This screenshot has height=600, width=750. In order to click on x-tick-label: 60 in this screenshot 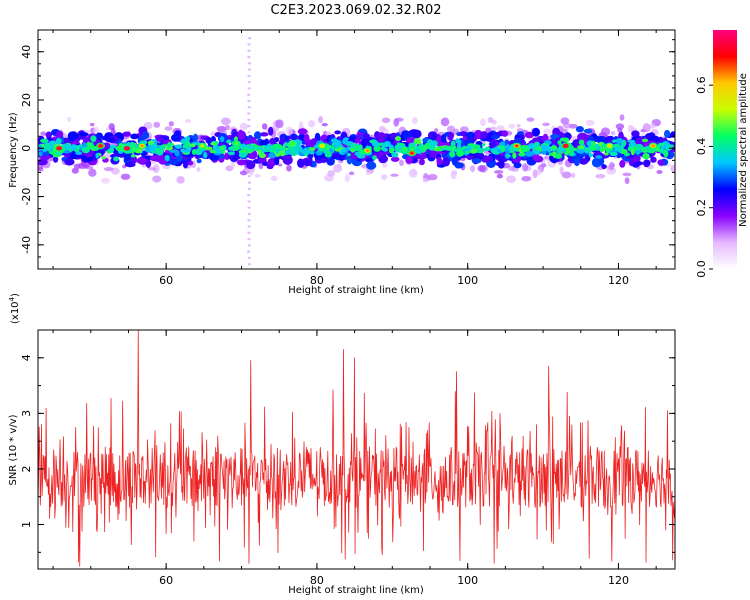, I will do `click(166, 280)`.